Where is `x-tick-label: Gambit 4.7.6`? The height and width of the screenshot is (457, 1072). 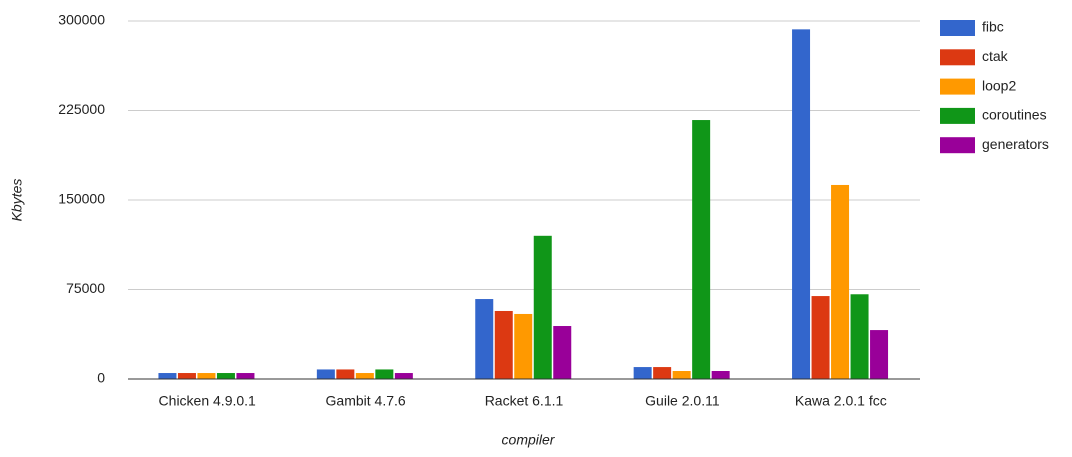
x-tick-label: Gambit 4.7.6 is located at coordinates (366, 401).